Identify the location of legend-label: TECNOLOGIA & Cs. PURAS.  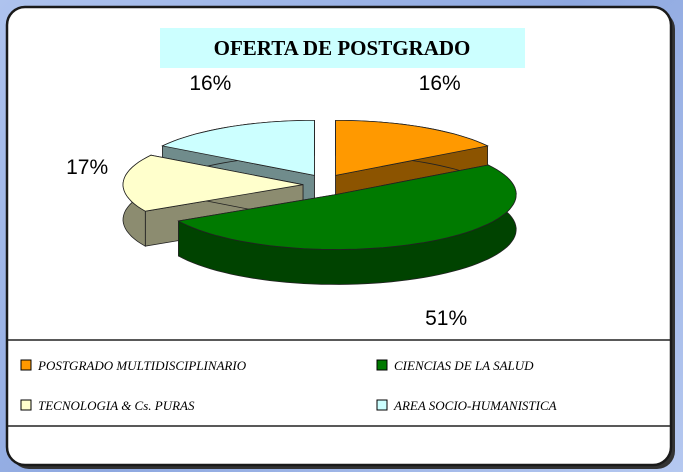
(116, 405).